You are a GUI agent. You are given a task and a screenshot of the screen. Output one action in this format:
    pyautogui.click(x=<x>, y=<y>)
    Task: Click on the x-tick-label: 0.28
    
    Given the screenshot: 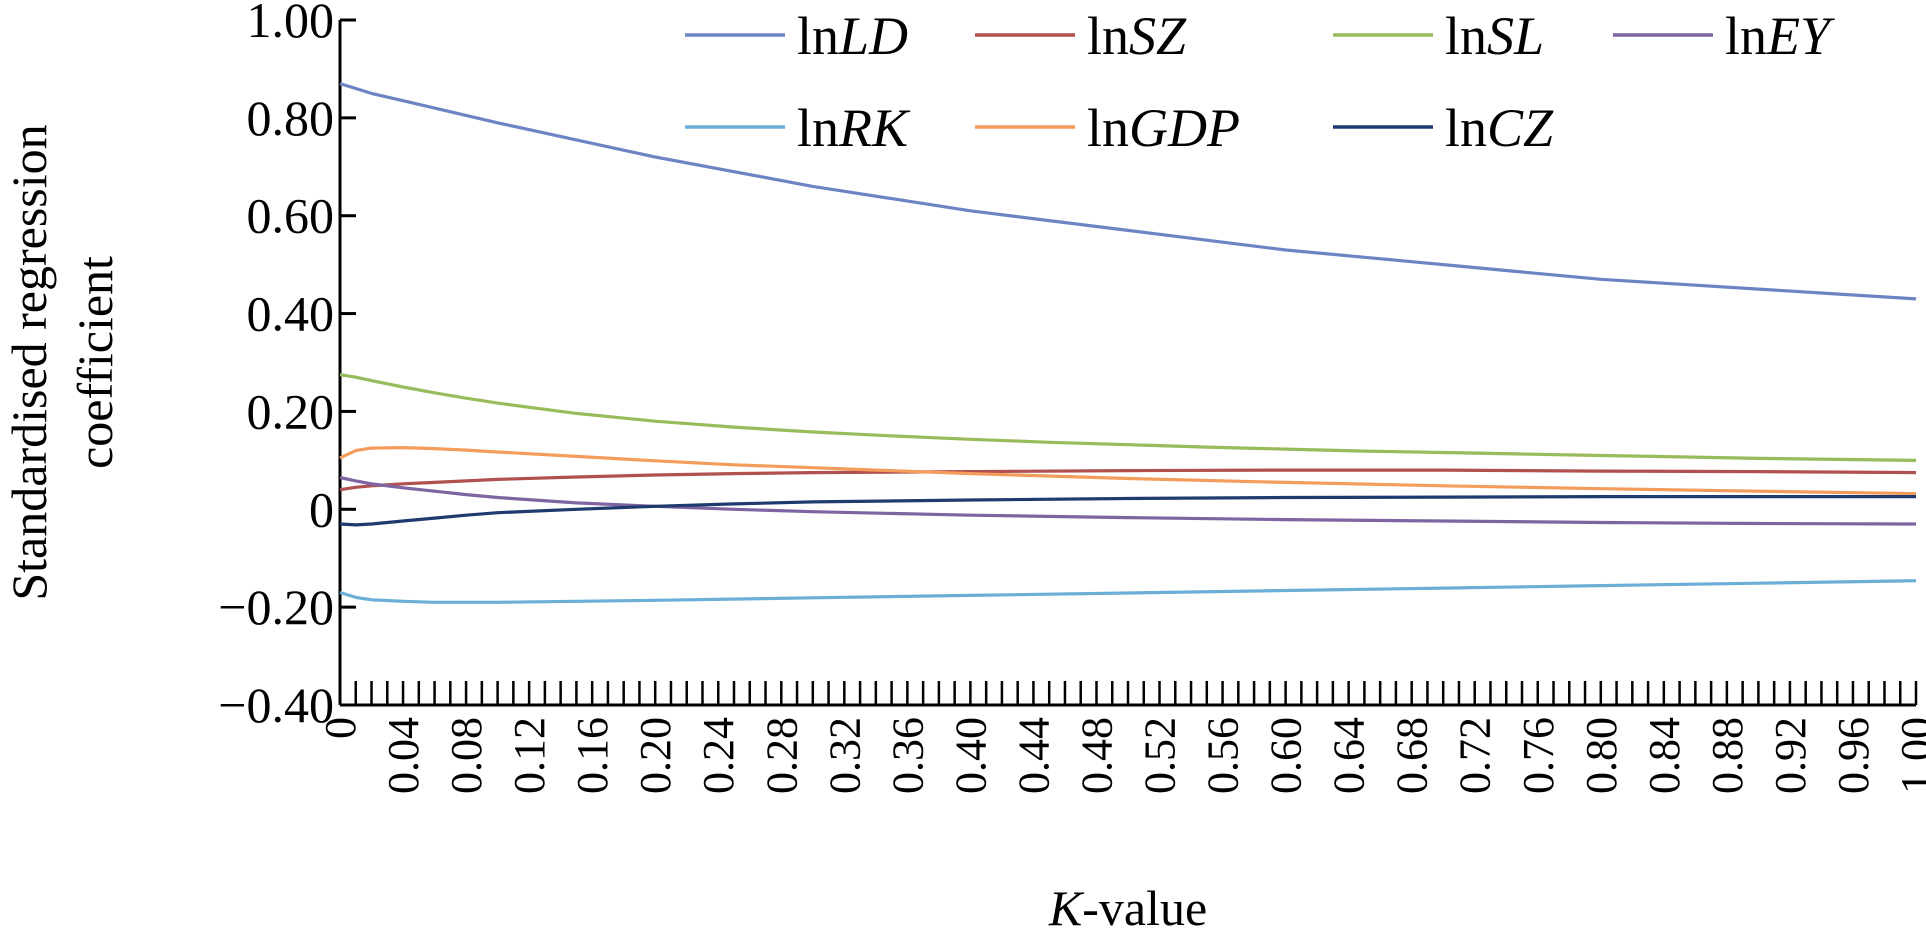 What is the action you would take?
    pyautogui.click(x=781, y=755)
    